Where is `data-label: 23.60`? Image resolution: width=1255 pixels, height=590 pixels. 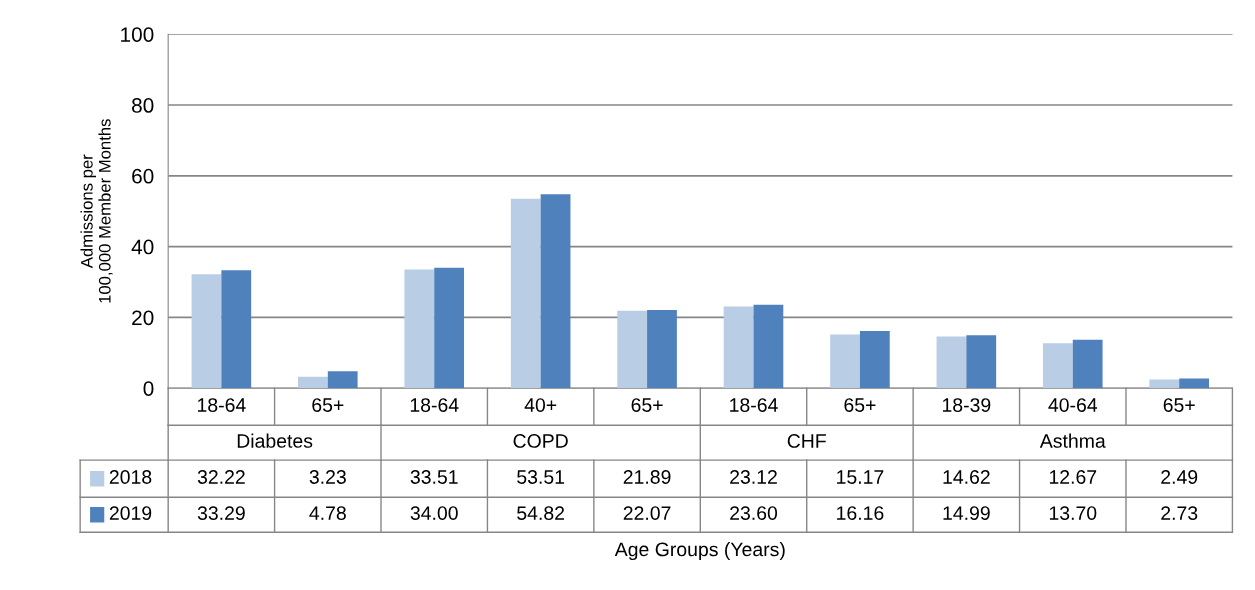
data-label: 23.60 is located at coordinates (754, 513).